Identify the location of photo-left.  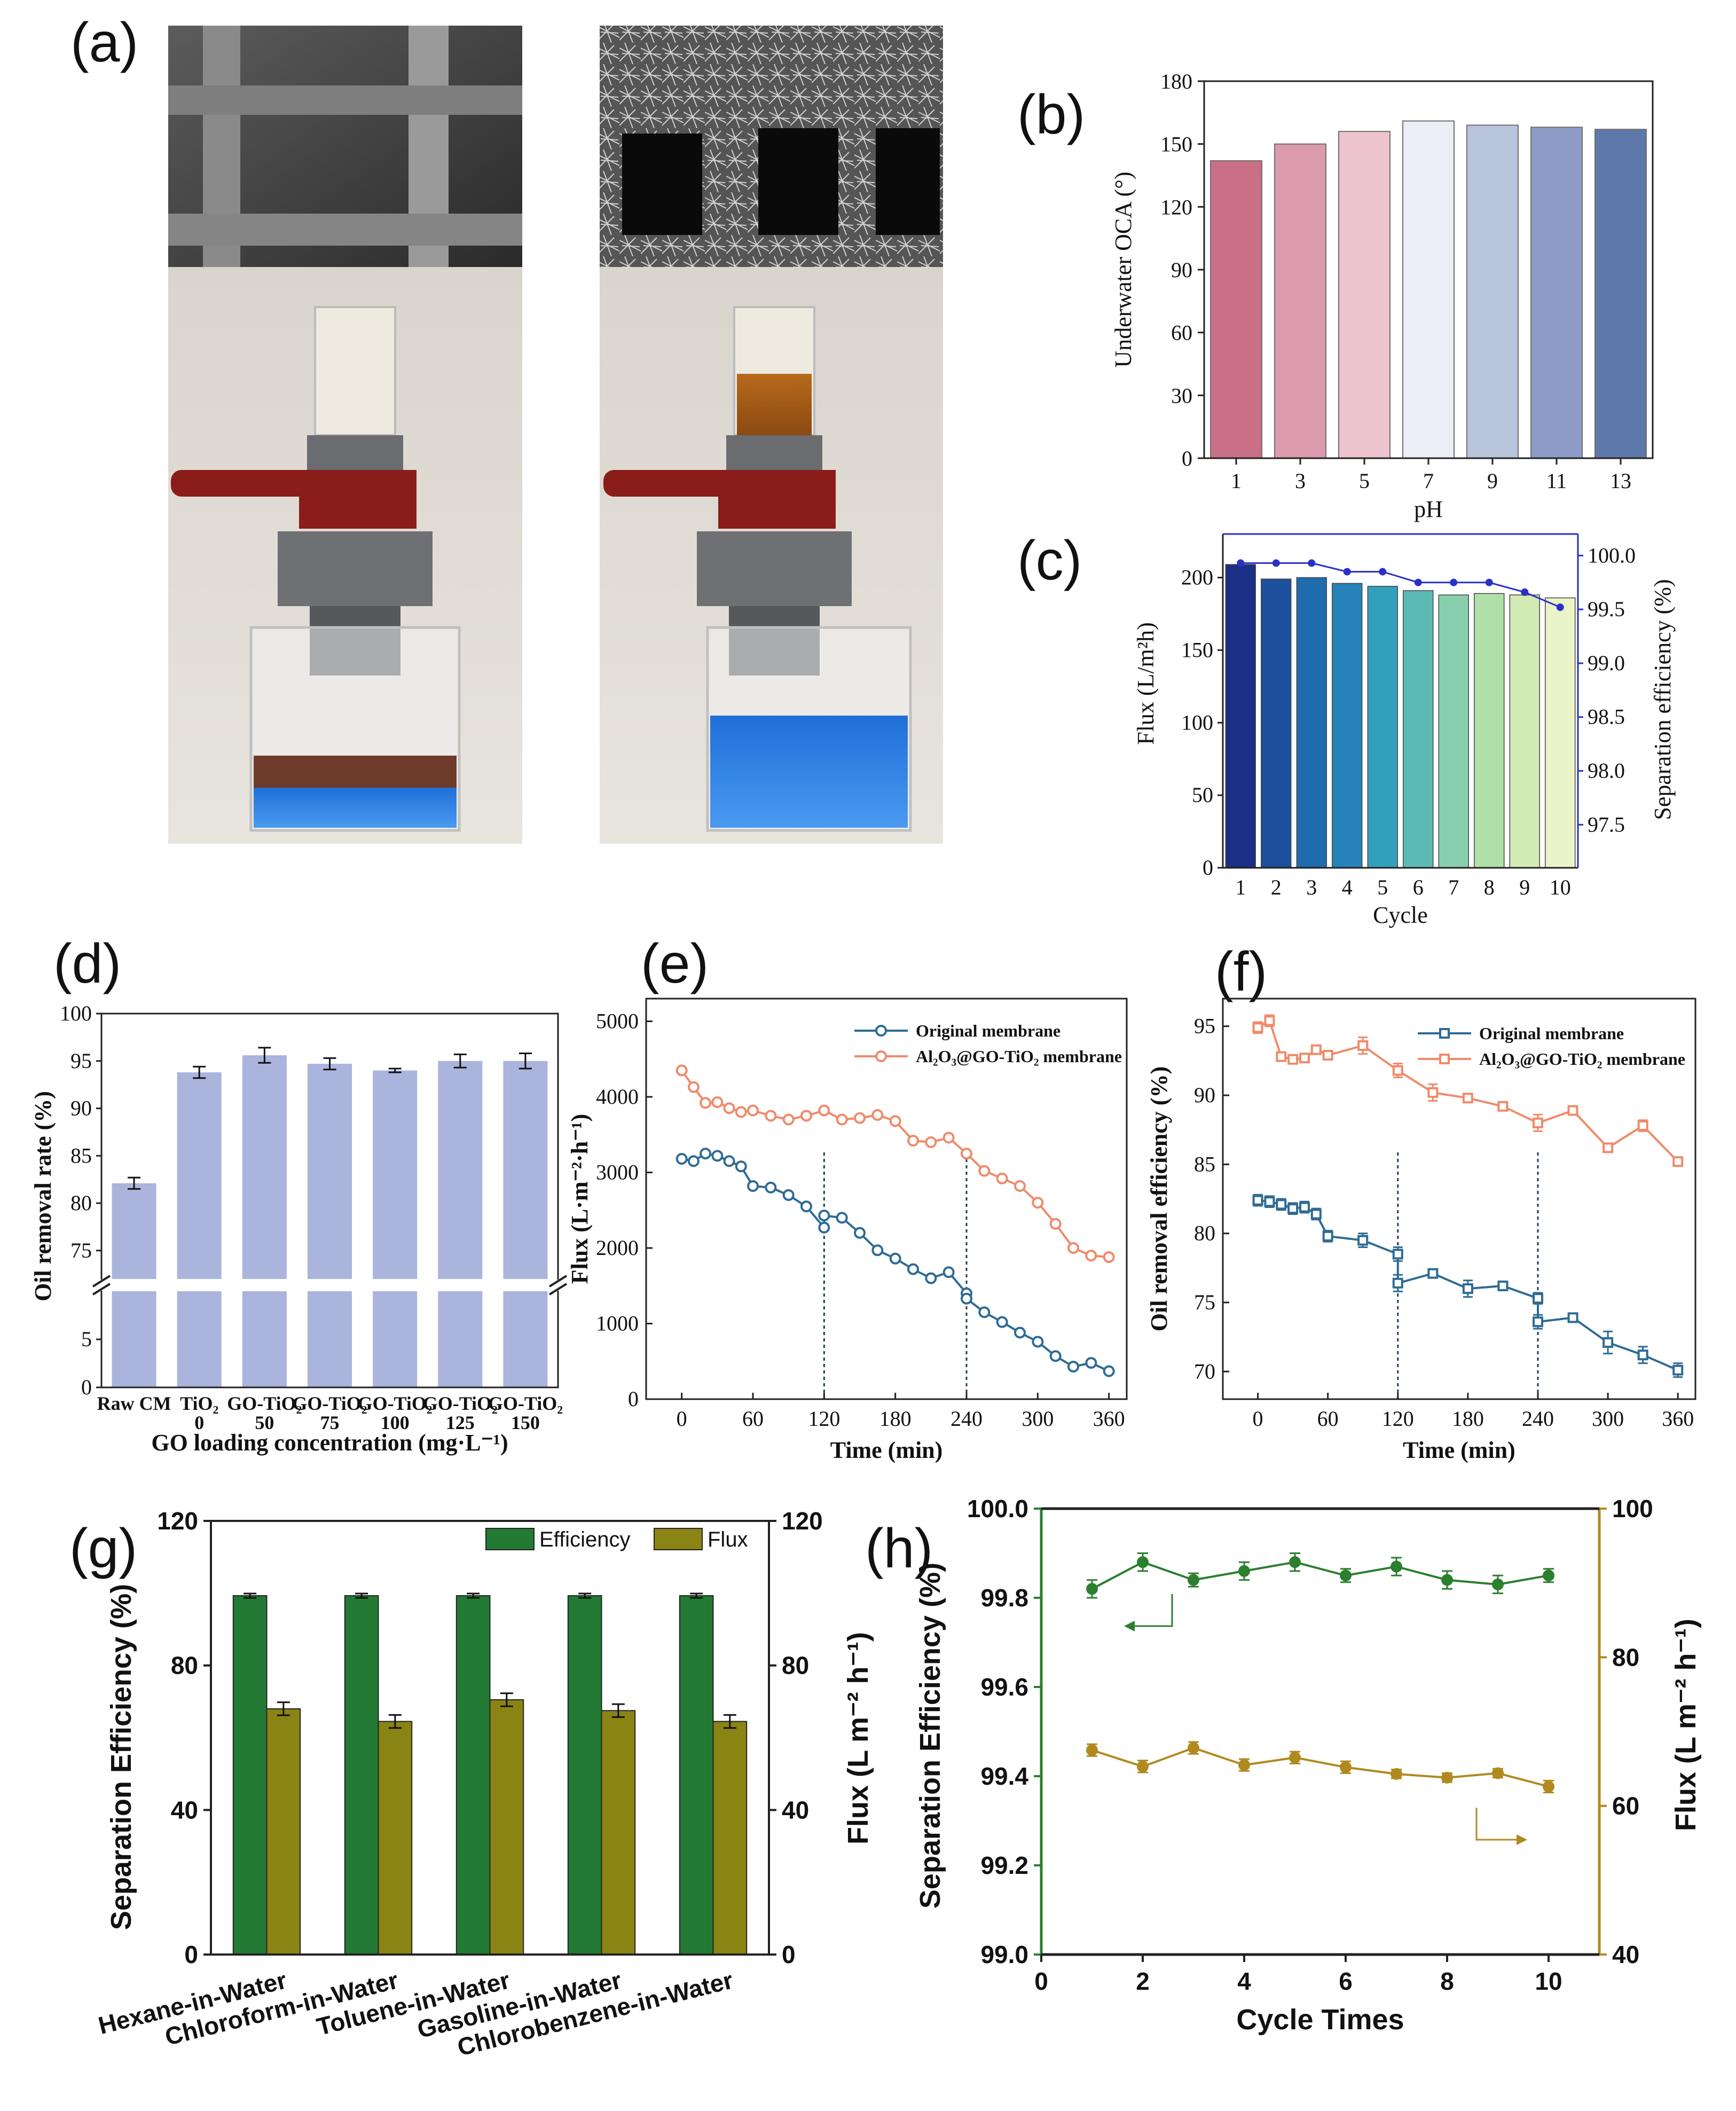
(345, 435).